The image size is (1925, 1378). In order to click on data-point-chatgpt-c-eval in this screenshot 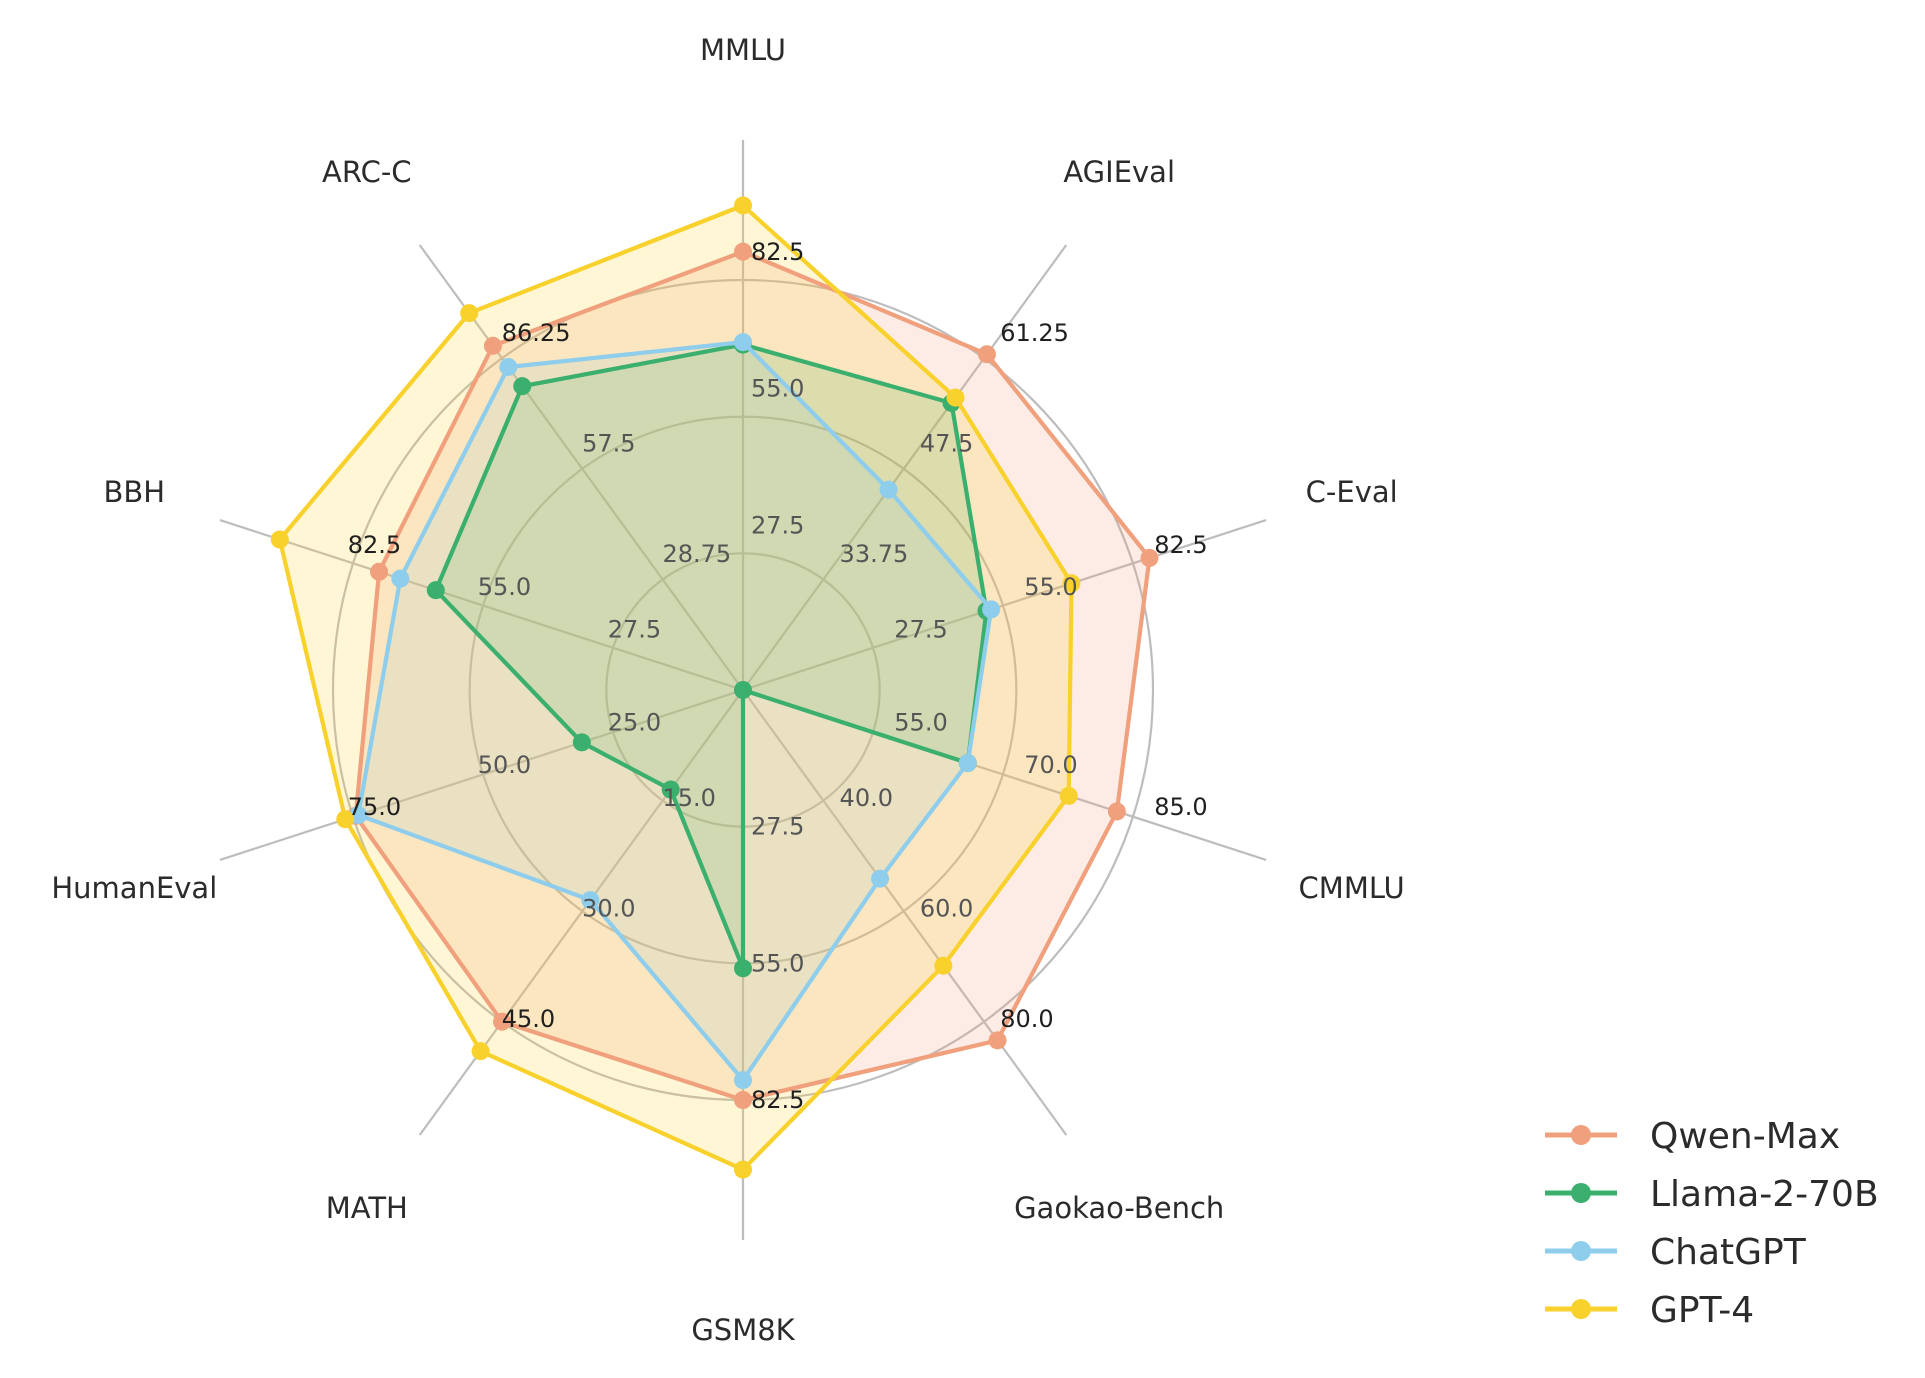, I will do `click(991, 609)`.